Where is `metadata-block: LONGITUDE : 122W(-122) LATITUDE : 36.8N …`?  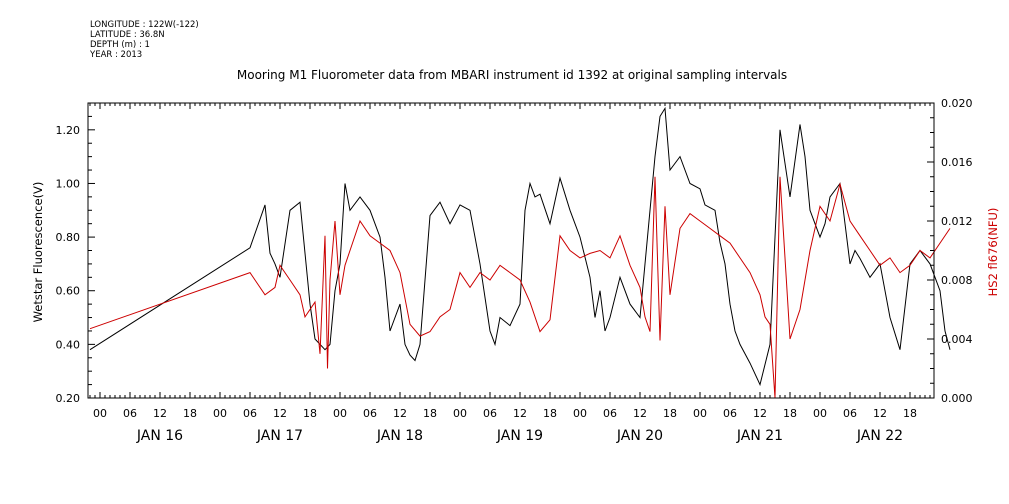 metadata-block: LONGITUDE : 122W(-122) LATITUDE : 36.8N … is located at coordinates (144, 40).